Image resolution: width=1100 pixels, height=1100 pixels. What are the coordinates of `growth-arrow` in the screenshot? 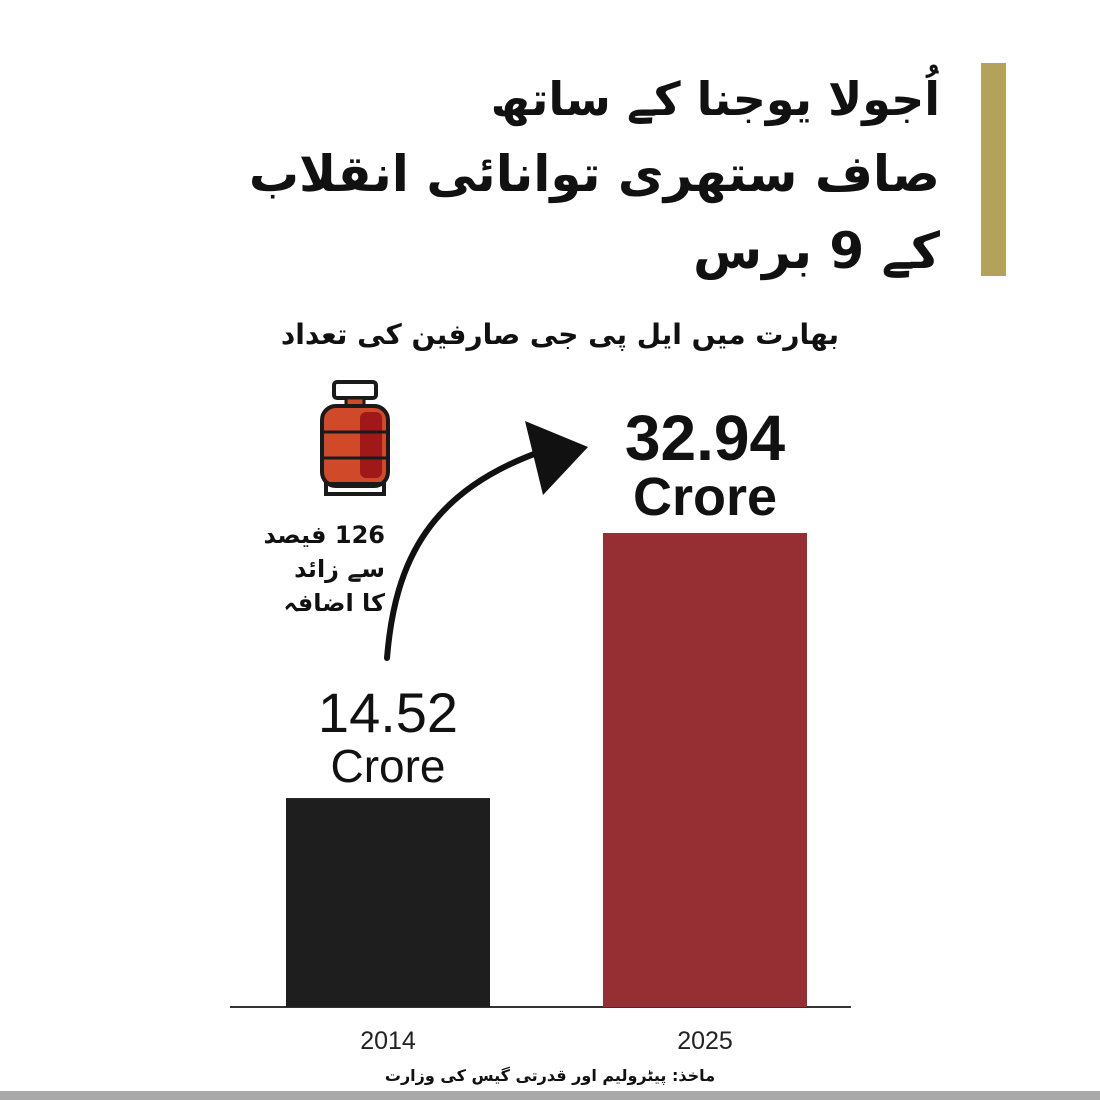 It's located at (466, 554).